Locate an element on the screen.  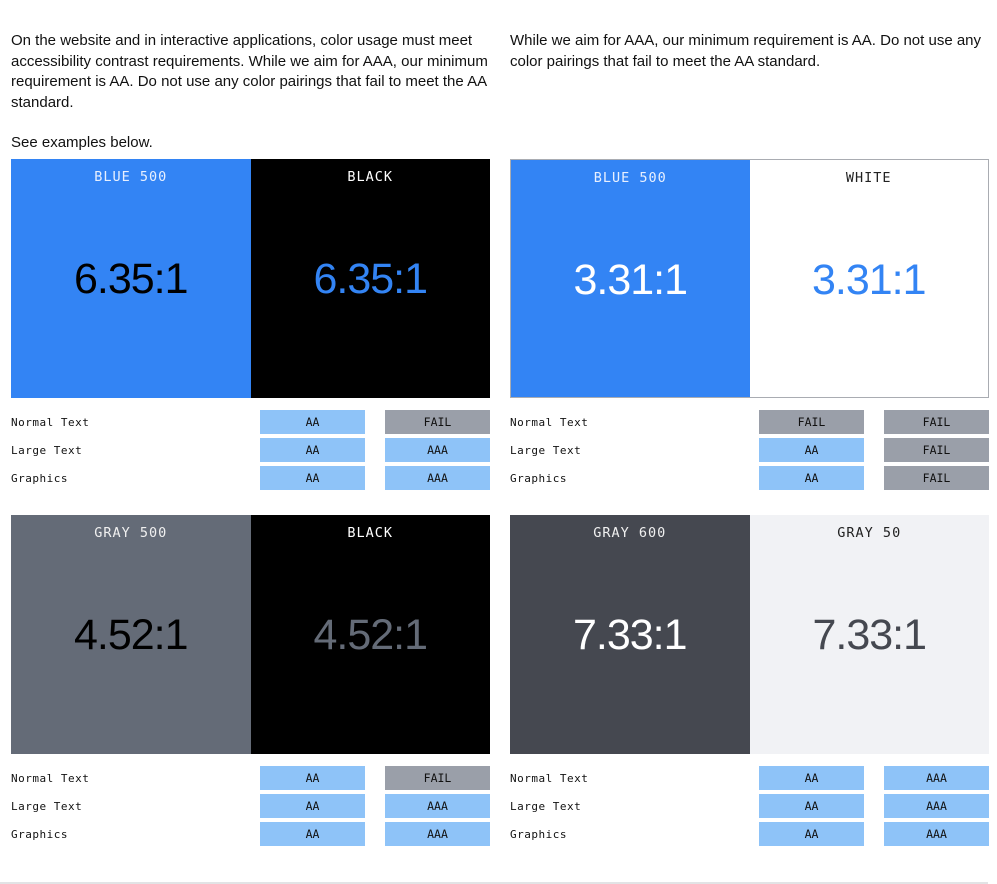
result-row: Large Text AA FAIL is located at coordinates (749, 450).